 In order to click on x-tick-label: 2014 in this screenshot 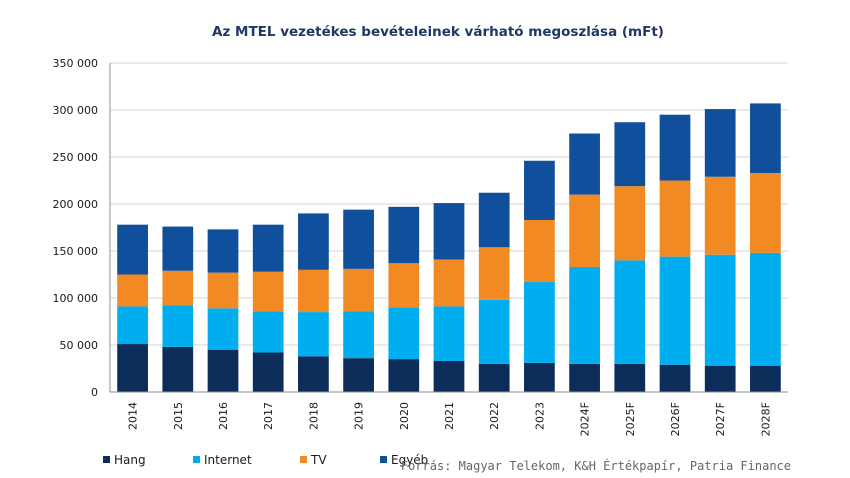, I will do `click(133, 416)`.